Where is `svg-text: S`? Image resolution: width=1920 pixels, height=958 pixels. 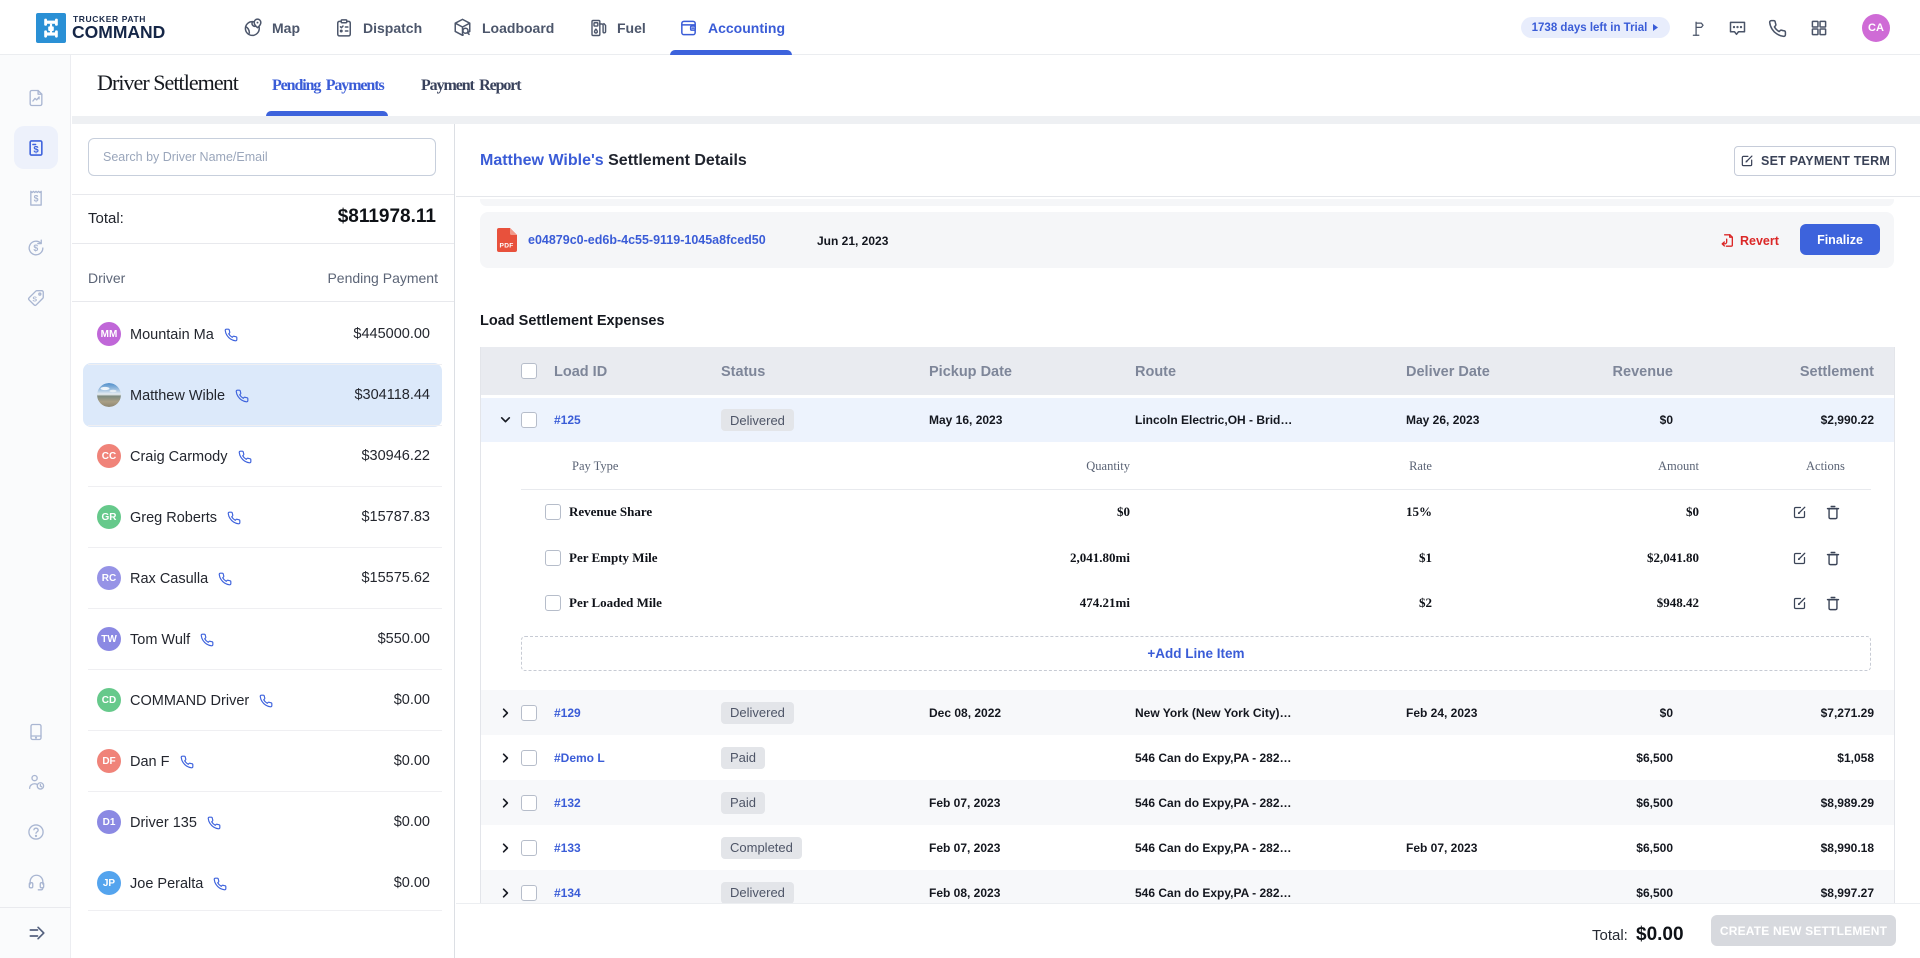 svg-text: S is located at coordinates (34, 299).